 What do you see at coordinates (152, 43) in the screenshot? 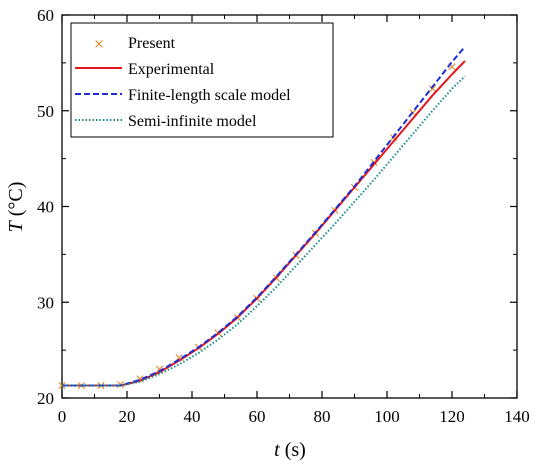
I see `legend-label-present: Present` at bounding box center [152, 43].